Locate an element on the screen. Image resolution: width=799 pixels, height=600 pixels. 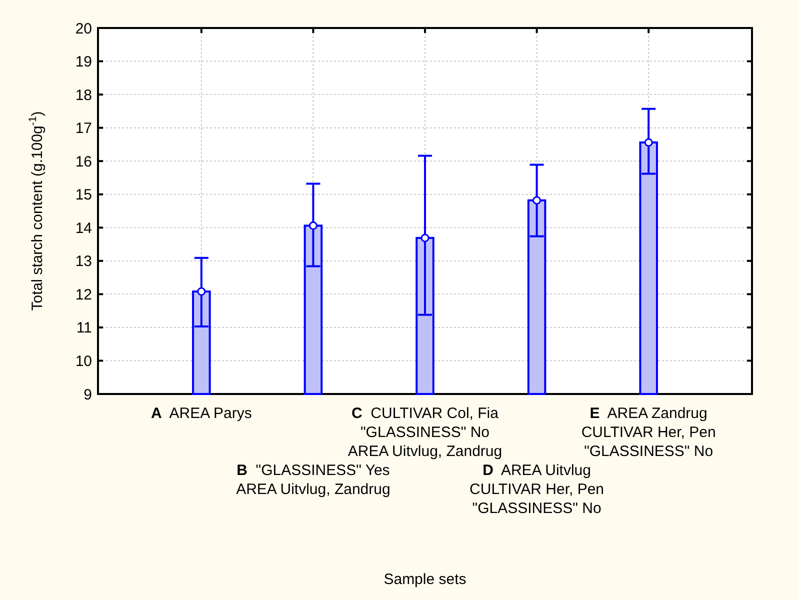
x-tick-label: B "GLASSINESS" Yes AREA Uitvlug, Zandrug is located at coordinates (313, 480).